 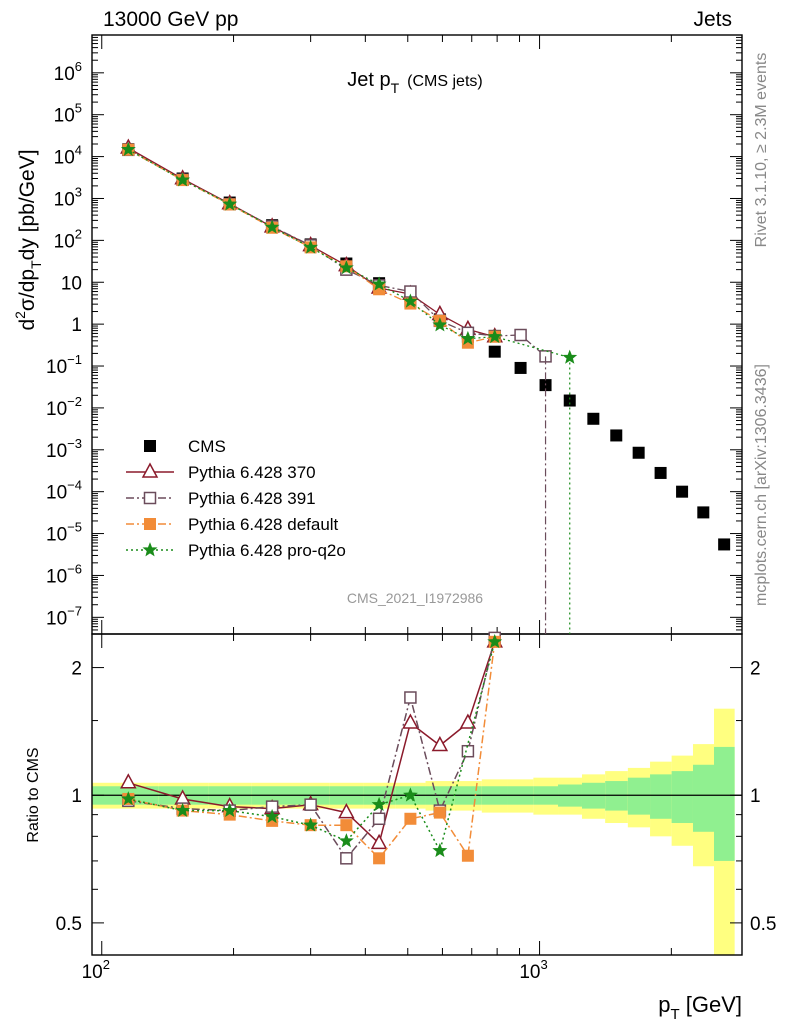 What do you see at coordinates (368, 80) in the screenshot?
I see `chart-title-main: Jet p` at bounding box center [368, 80].